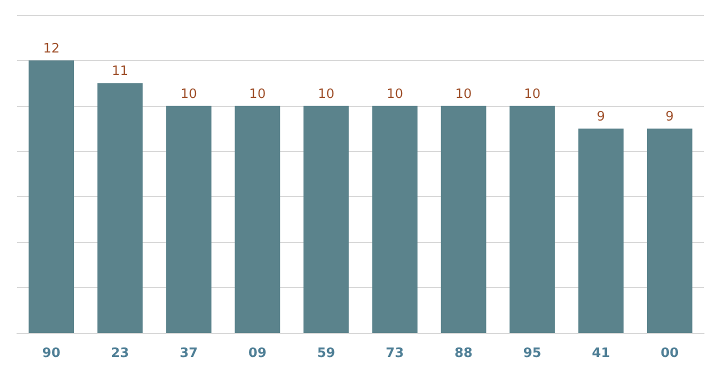 The width and height of the screenshot is (721, 372). I want to click on x-tick-label: 37, so click(189, 353).